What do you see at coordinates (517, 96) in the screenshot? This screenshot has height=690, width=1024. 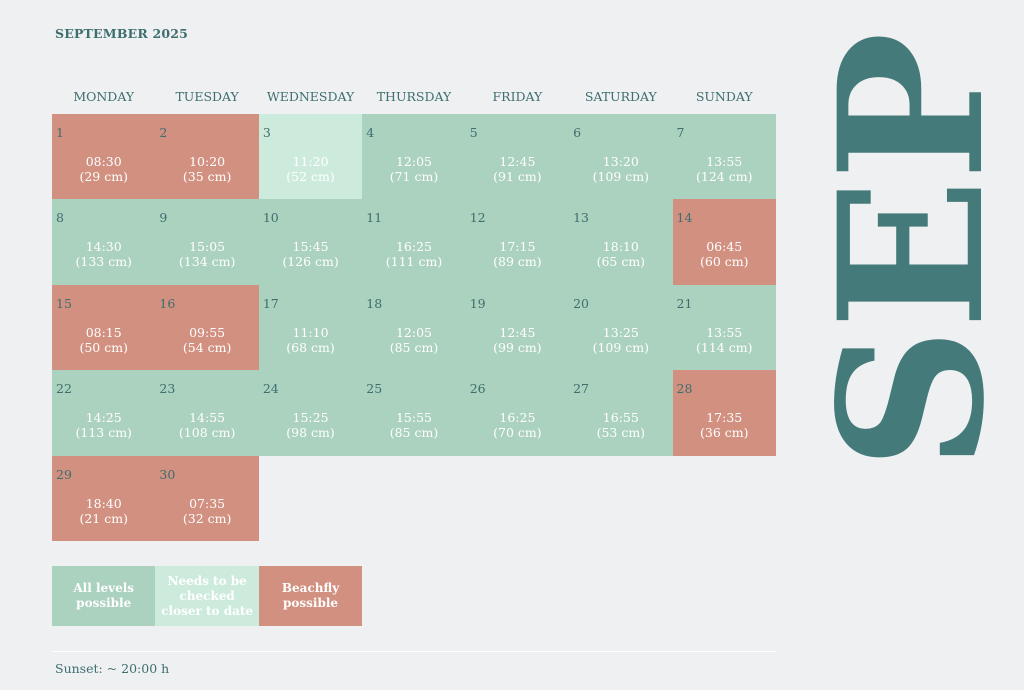 I see `weekday-friday: FRIDAY` at bounding box center [517, 96].